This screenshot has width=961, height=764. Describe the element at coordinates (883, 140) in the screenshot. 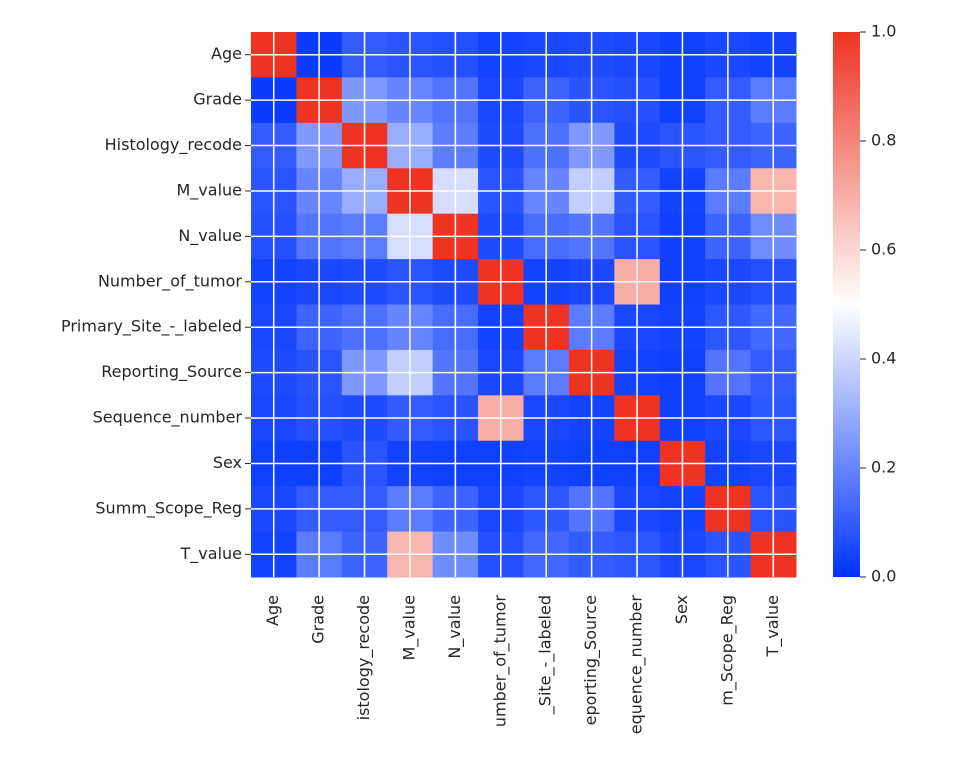

I see `colorbar-tick-label: 0.8` at that location.